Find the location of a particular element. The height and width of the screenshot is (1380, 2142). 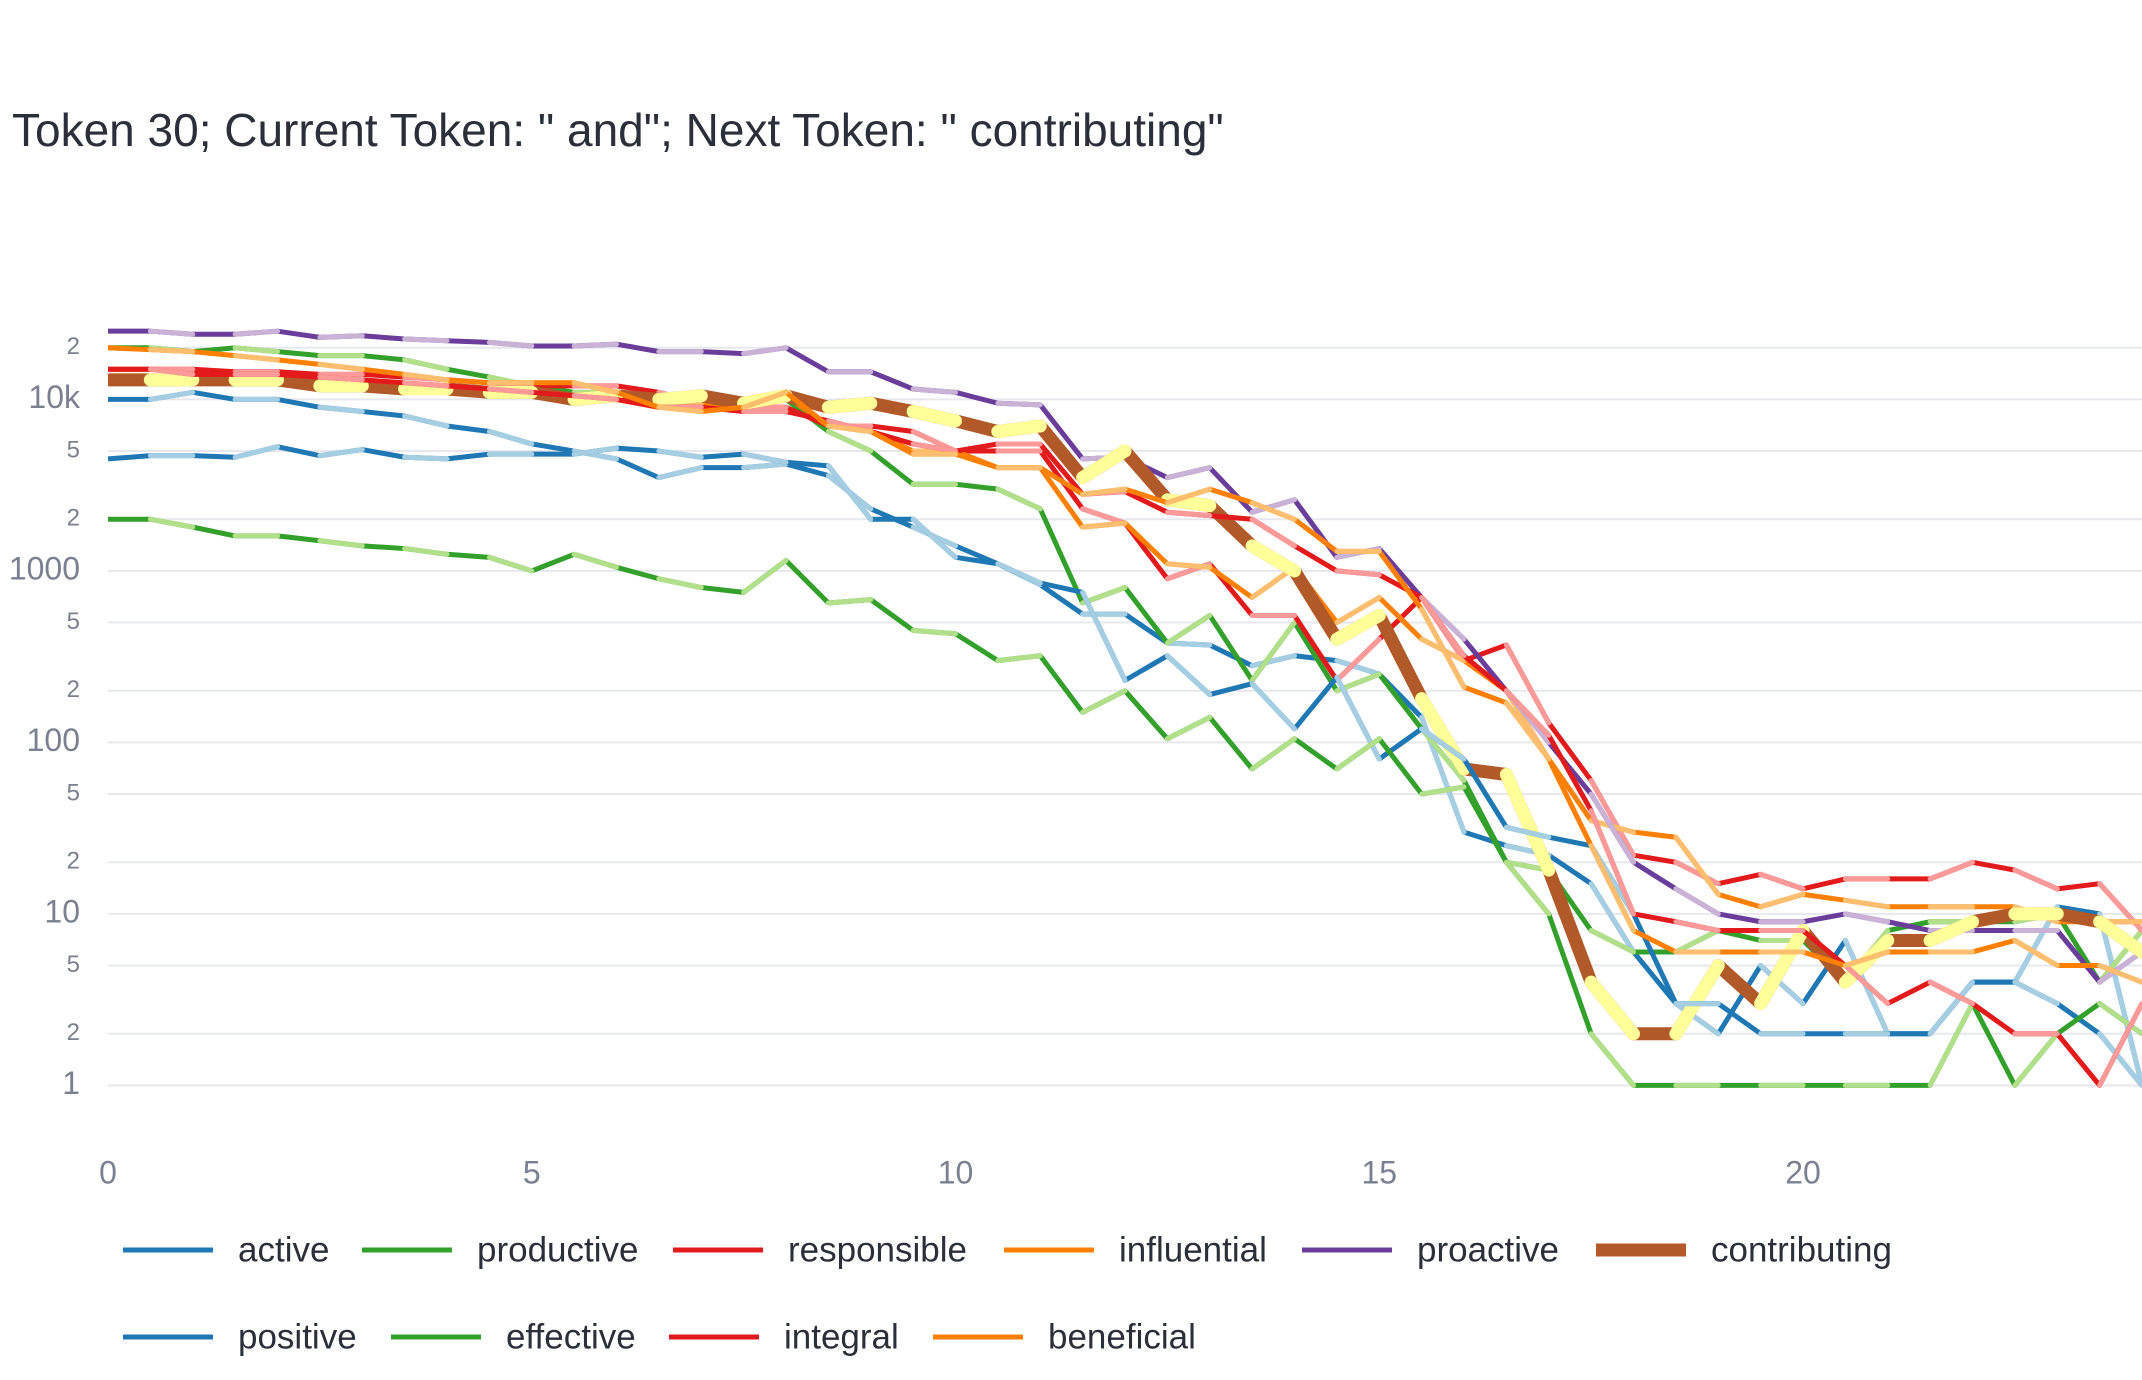

legend-label: effective is located at coordinates (571, 1336).